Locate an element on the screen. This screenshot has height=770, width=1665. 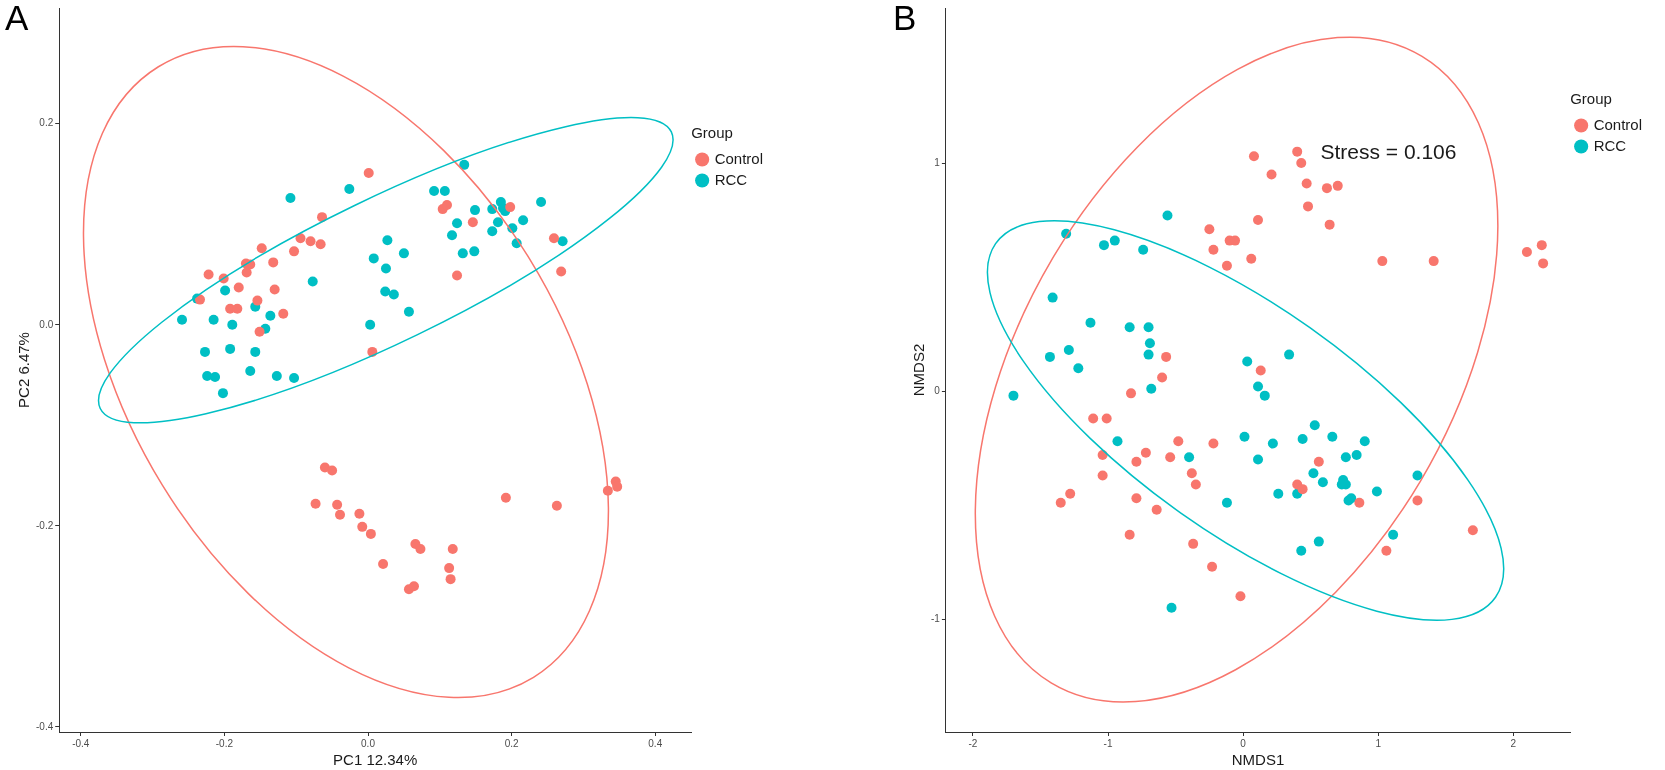
legend-label: RCC is located at coordinates (731, 179).